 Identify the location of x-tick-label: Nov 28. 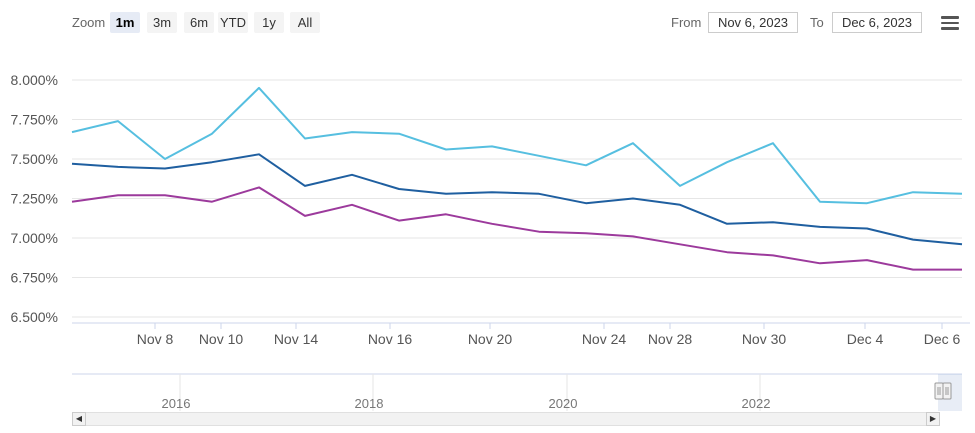
(670, 339).